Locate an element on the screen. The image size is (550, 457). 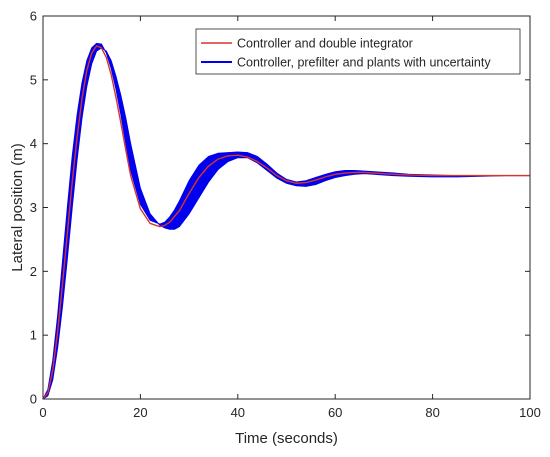
x-tick-label: 40 is located at coordinates (238, 412).